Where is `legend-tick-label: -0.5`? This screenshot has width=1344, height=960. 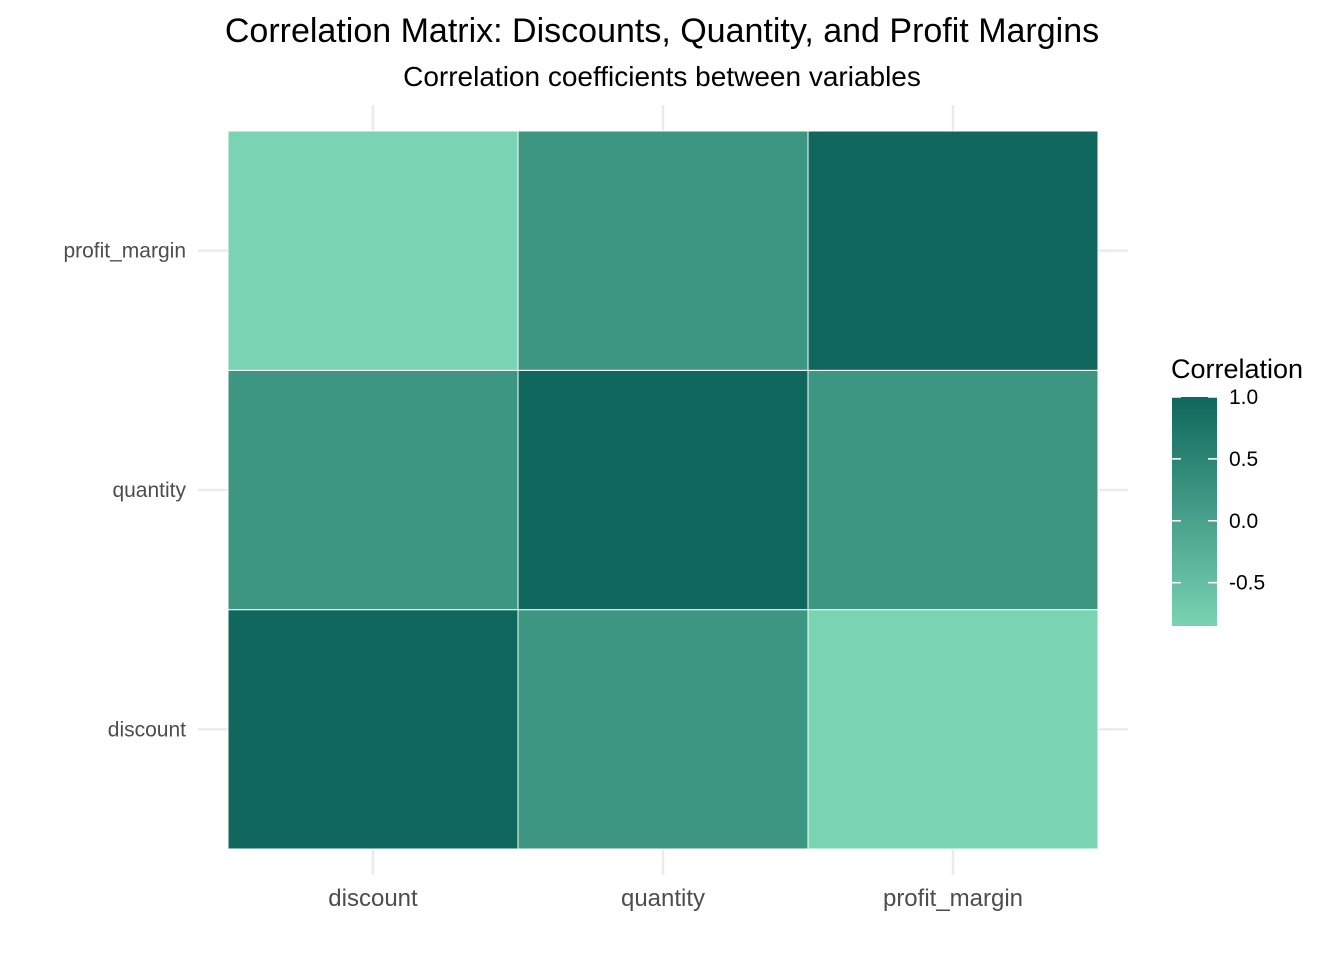
legend-tick-label: -0.5 is located at coordinates (1247, 583).